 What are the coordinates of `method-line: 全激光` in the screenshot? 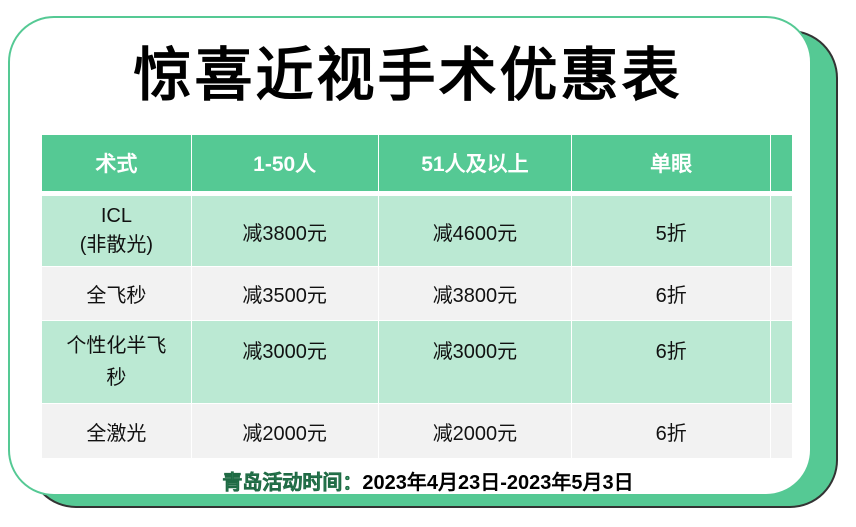 It's located at (116, 433).